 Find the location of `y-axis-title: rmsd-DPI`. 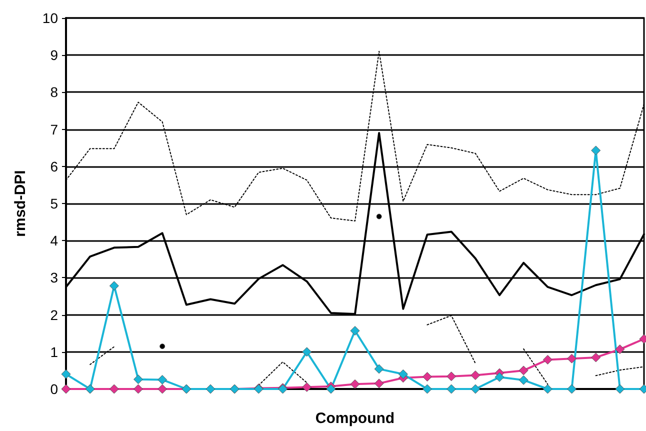

y-axis-title: rmsd-DPI is located at coordinates (20, 203).